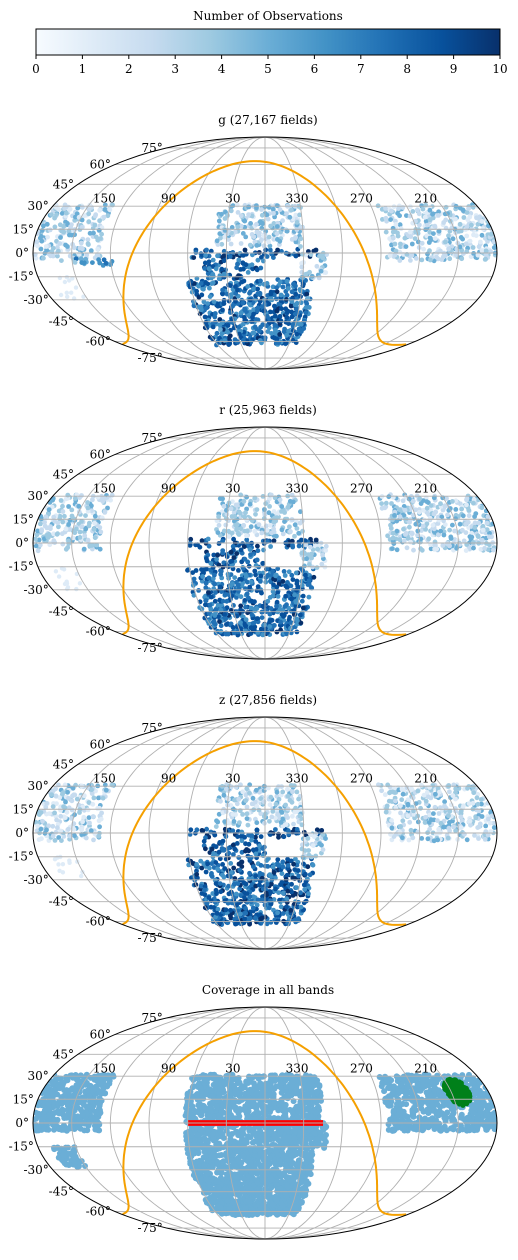 The image size is (518, 1260). Describe the element at coordinates (35, 300) in the screenshot. I see `dec-tick-label: -30°` at that location.